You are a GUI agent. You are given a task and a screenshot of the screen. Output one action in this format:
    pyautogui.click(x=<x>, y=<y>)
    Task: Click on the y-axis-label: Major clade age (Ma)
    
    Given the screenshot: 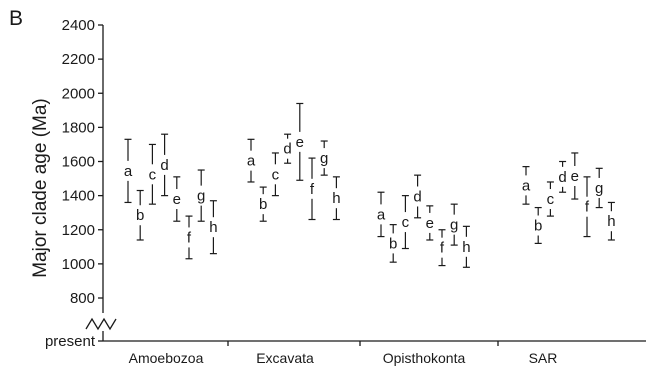 What is the action you would take?
    pyautogui.click(x=40, y=188)
    